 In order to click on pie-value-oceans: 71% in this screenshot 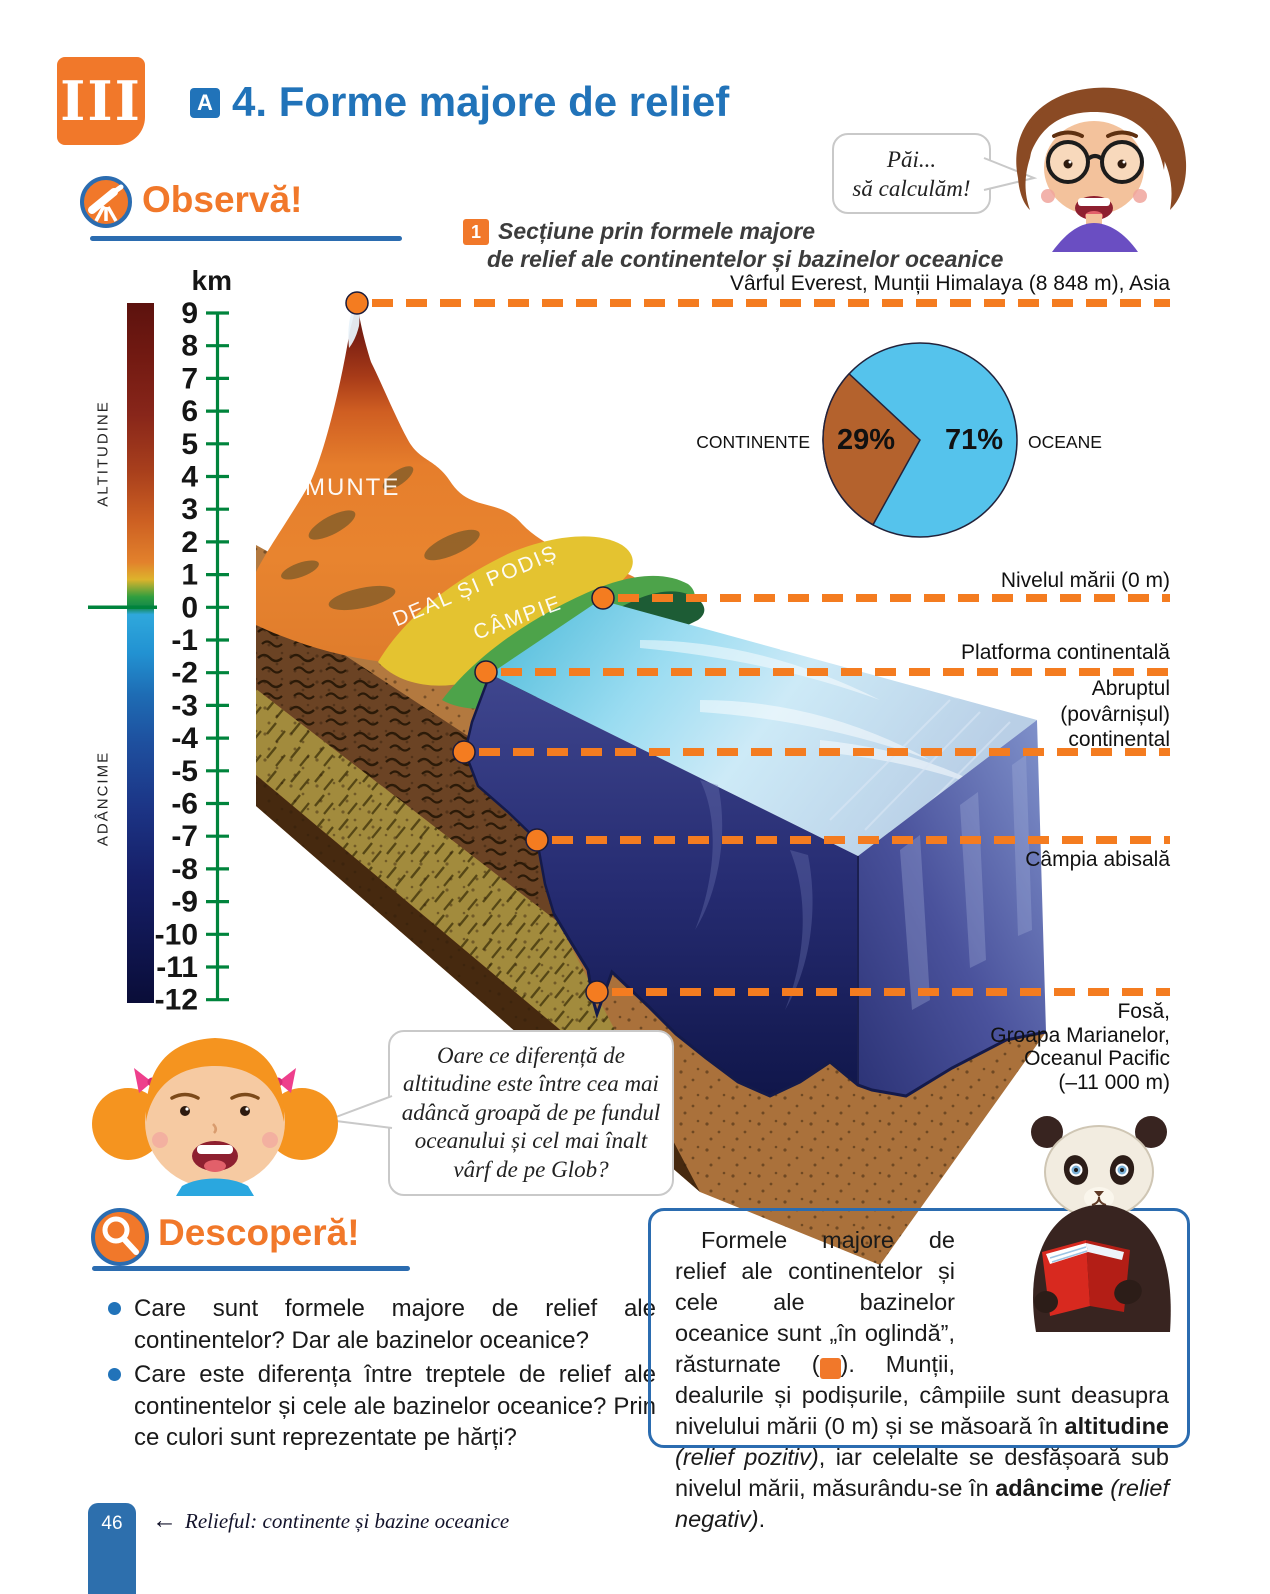, I will do `click(974, 440)`.